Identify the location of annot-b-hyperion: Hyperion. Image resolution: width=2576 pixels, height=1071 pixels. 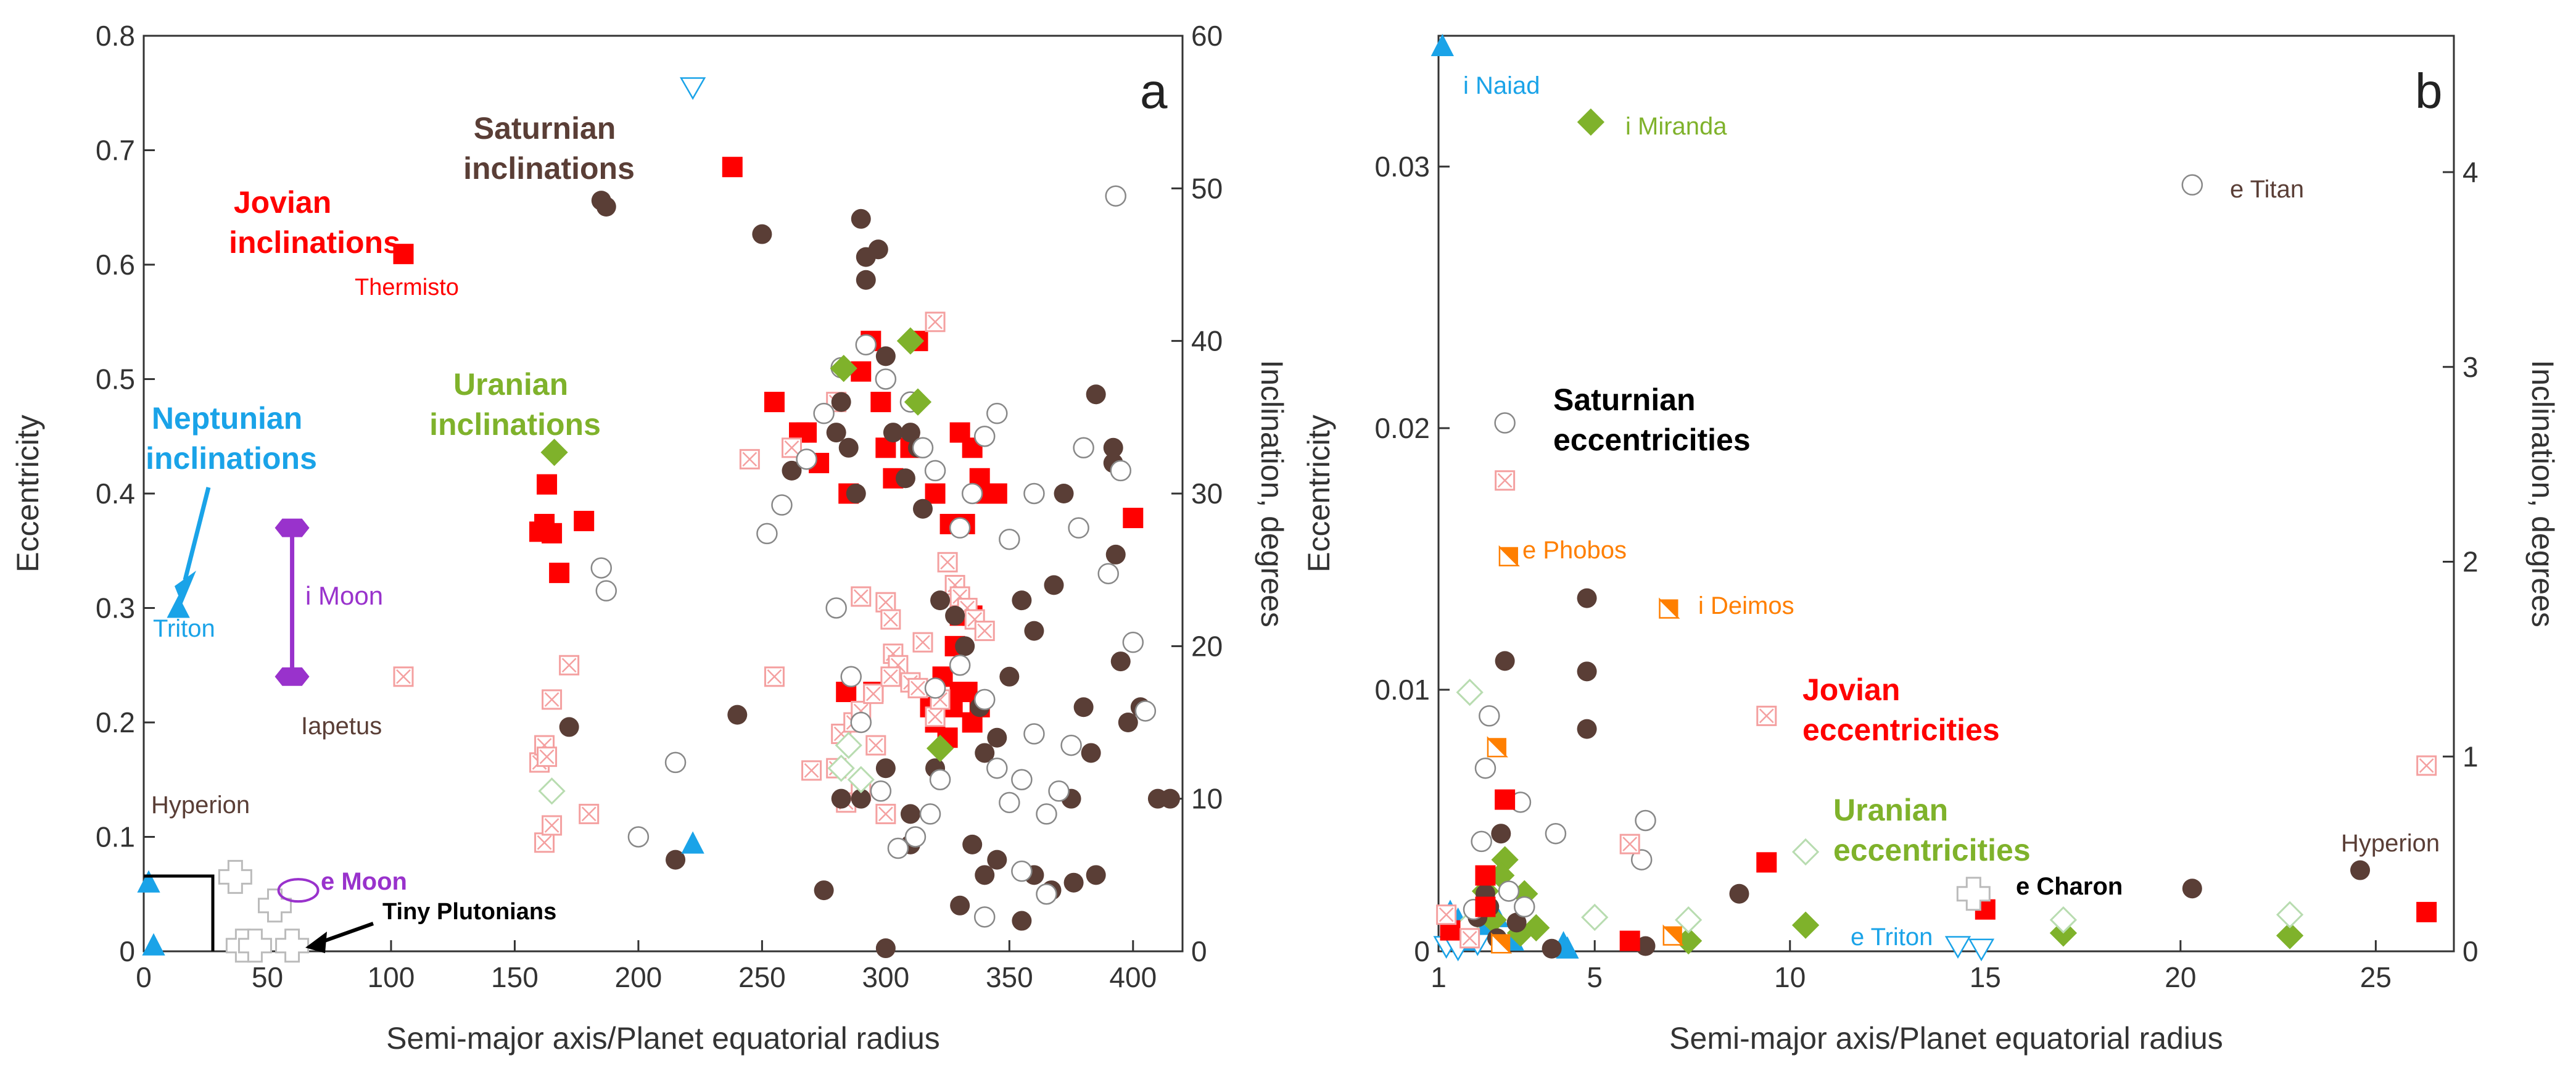
(2390, 843).